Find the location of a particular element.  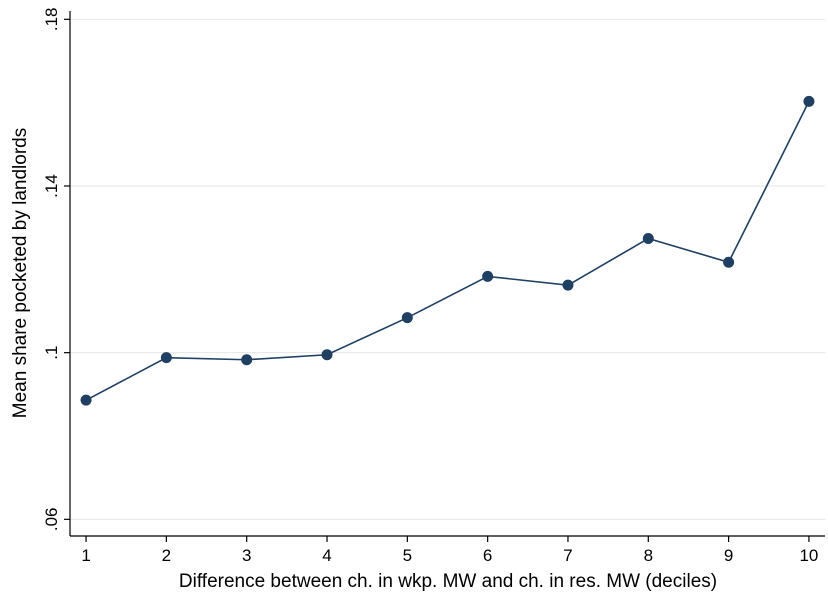

y-tick-label: .06 is located at coordinates (51, 520).